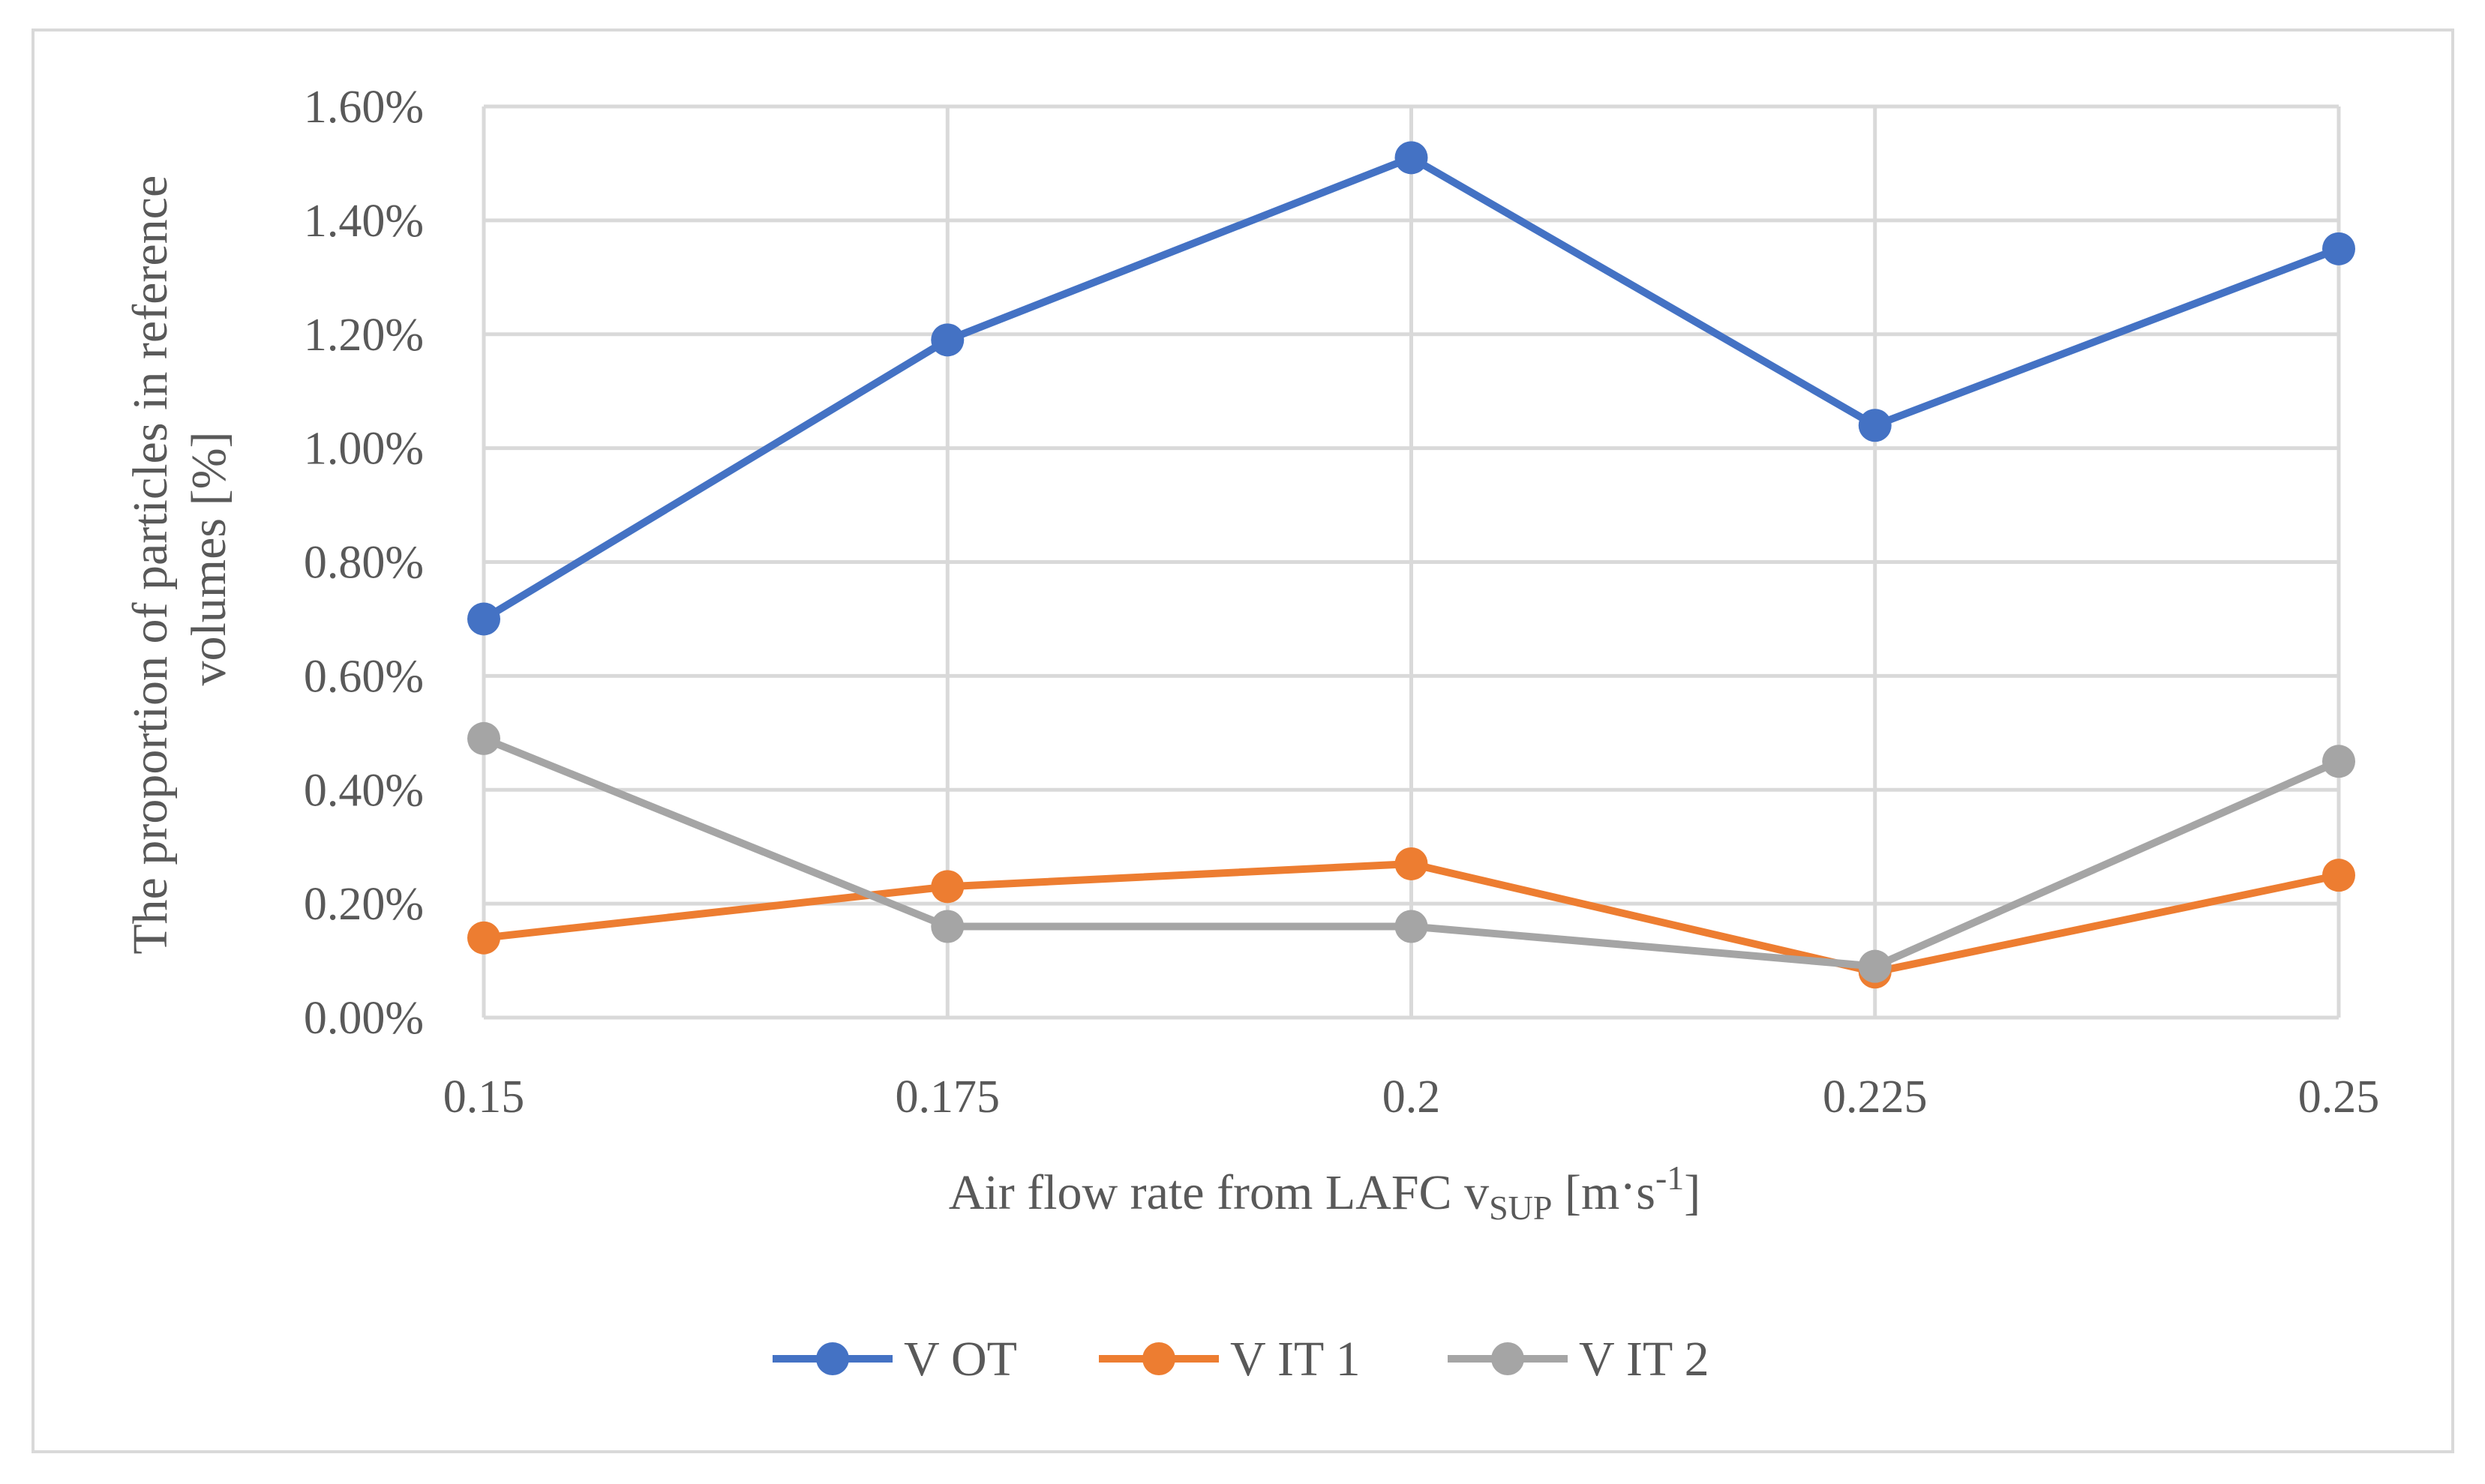  Describe the element at coordinates (1692, 1192) in the screenshot. I see `x-axis-title-suffix: ]` at that location.